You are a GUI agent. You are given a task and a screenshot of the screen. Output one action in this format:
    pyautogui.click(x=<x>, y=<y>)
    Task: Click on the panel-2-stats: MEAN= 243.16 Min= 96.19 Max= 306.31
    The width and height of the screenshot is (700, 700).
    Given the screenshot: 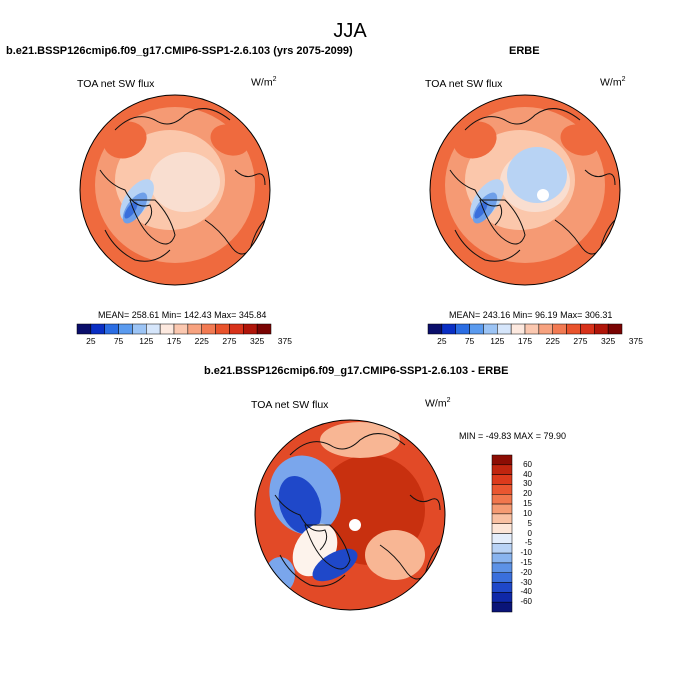 What is the action you would take?
    pyautogui.click(x=531, y=315)
    